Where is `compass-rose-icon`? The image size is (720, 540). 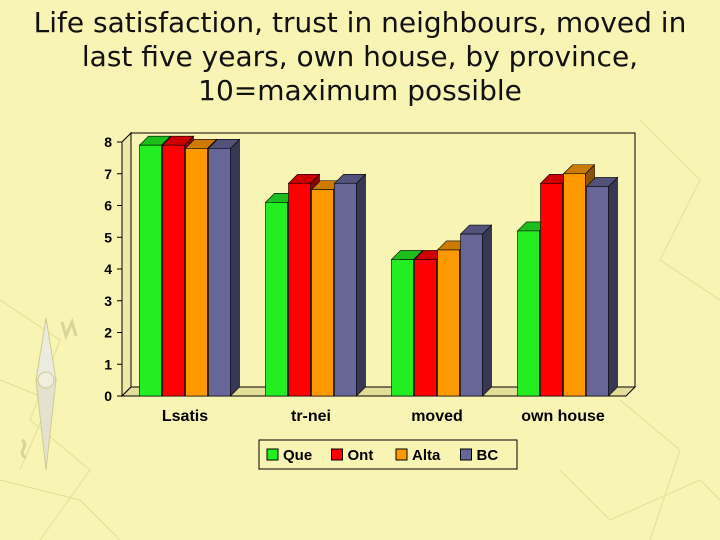
compass-rose-icon is located at coordinates (49, 394).